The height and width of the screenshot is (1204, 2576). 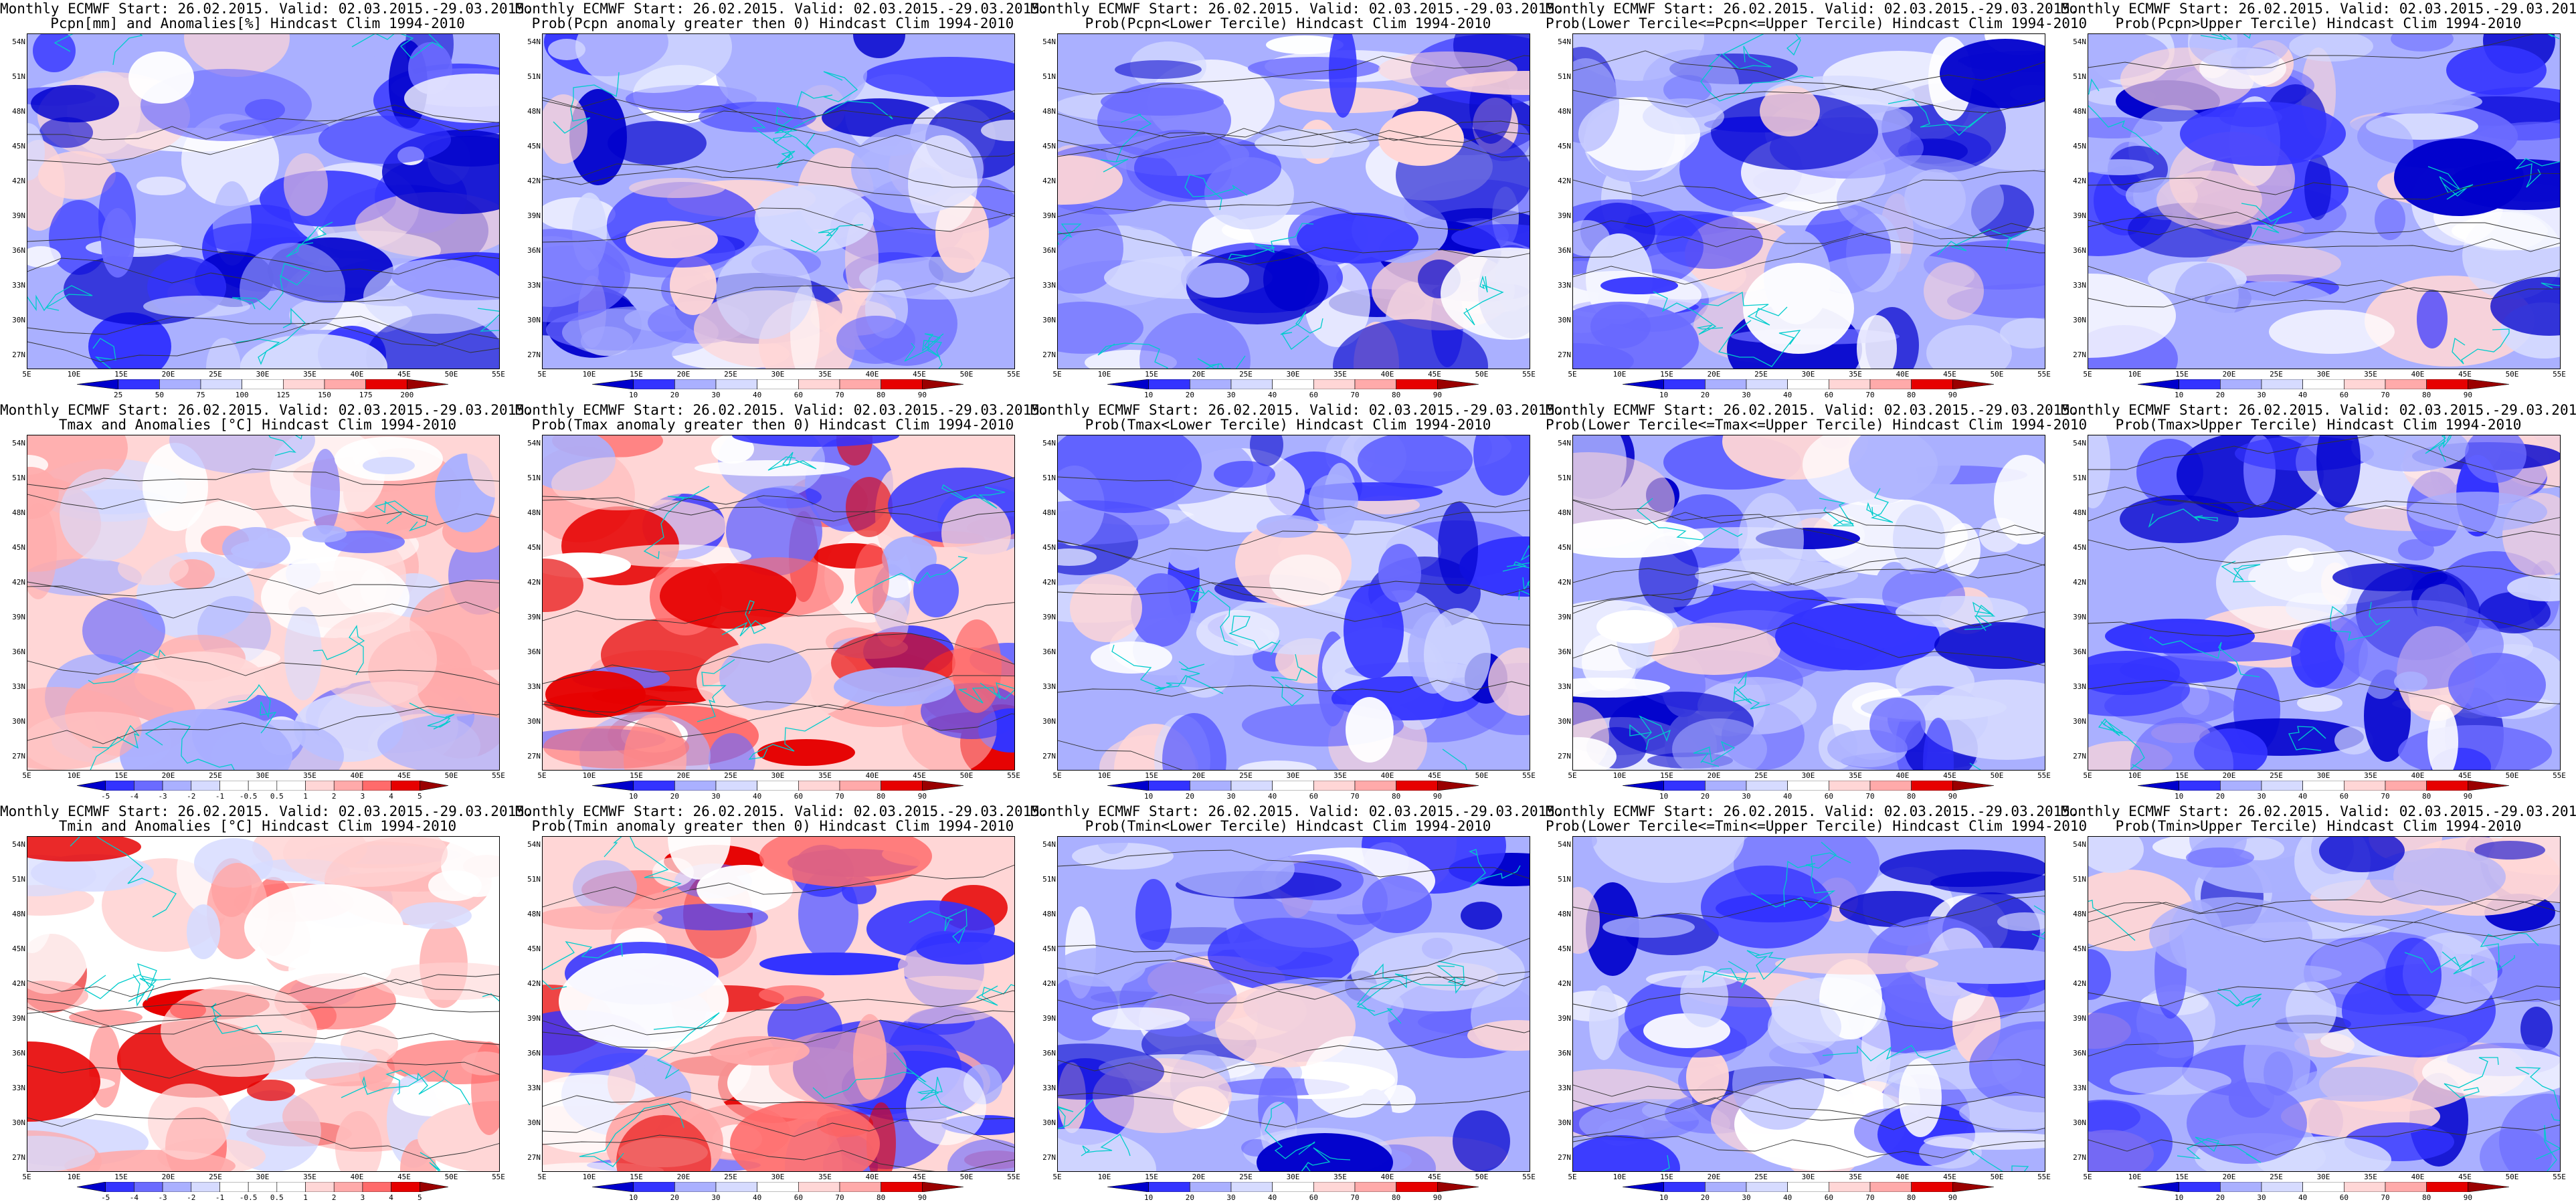 What do you see at coordinates (881, 395) in the screenshot?
I see `colorbar-tick: 80` at bounding box center [881, 395].